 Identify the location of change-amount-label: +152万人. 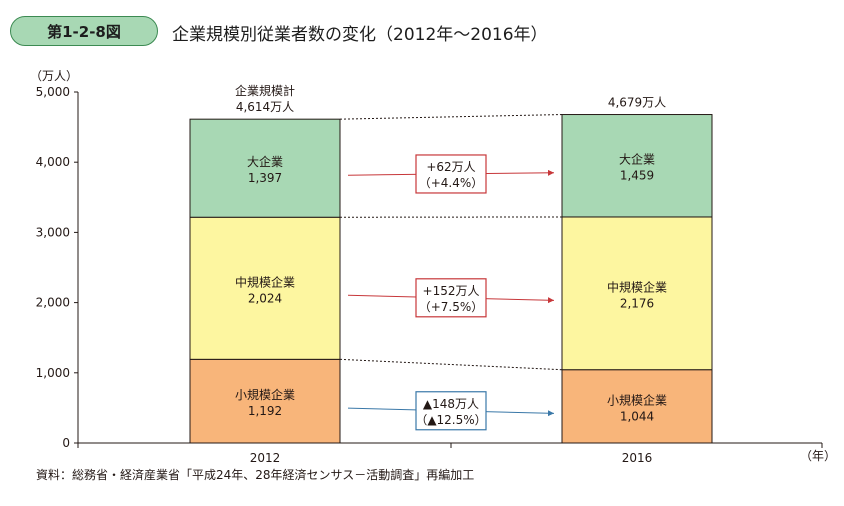
(451, 291).